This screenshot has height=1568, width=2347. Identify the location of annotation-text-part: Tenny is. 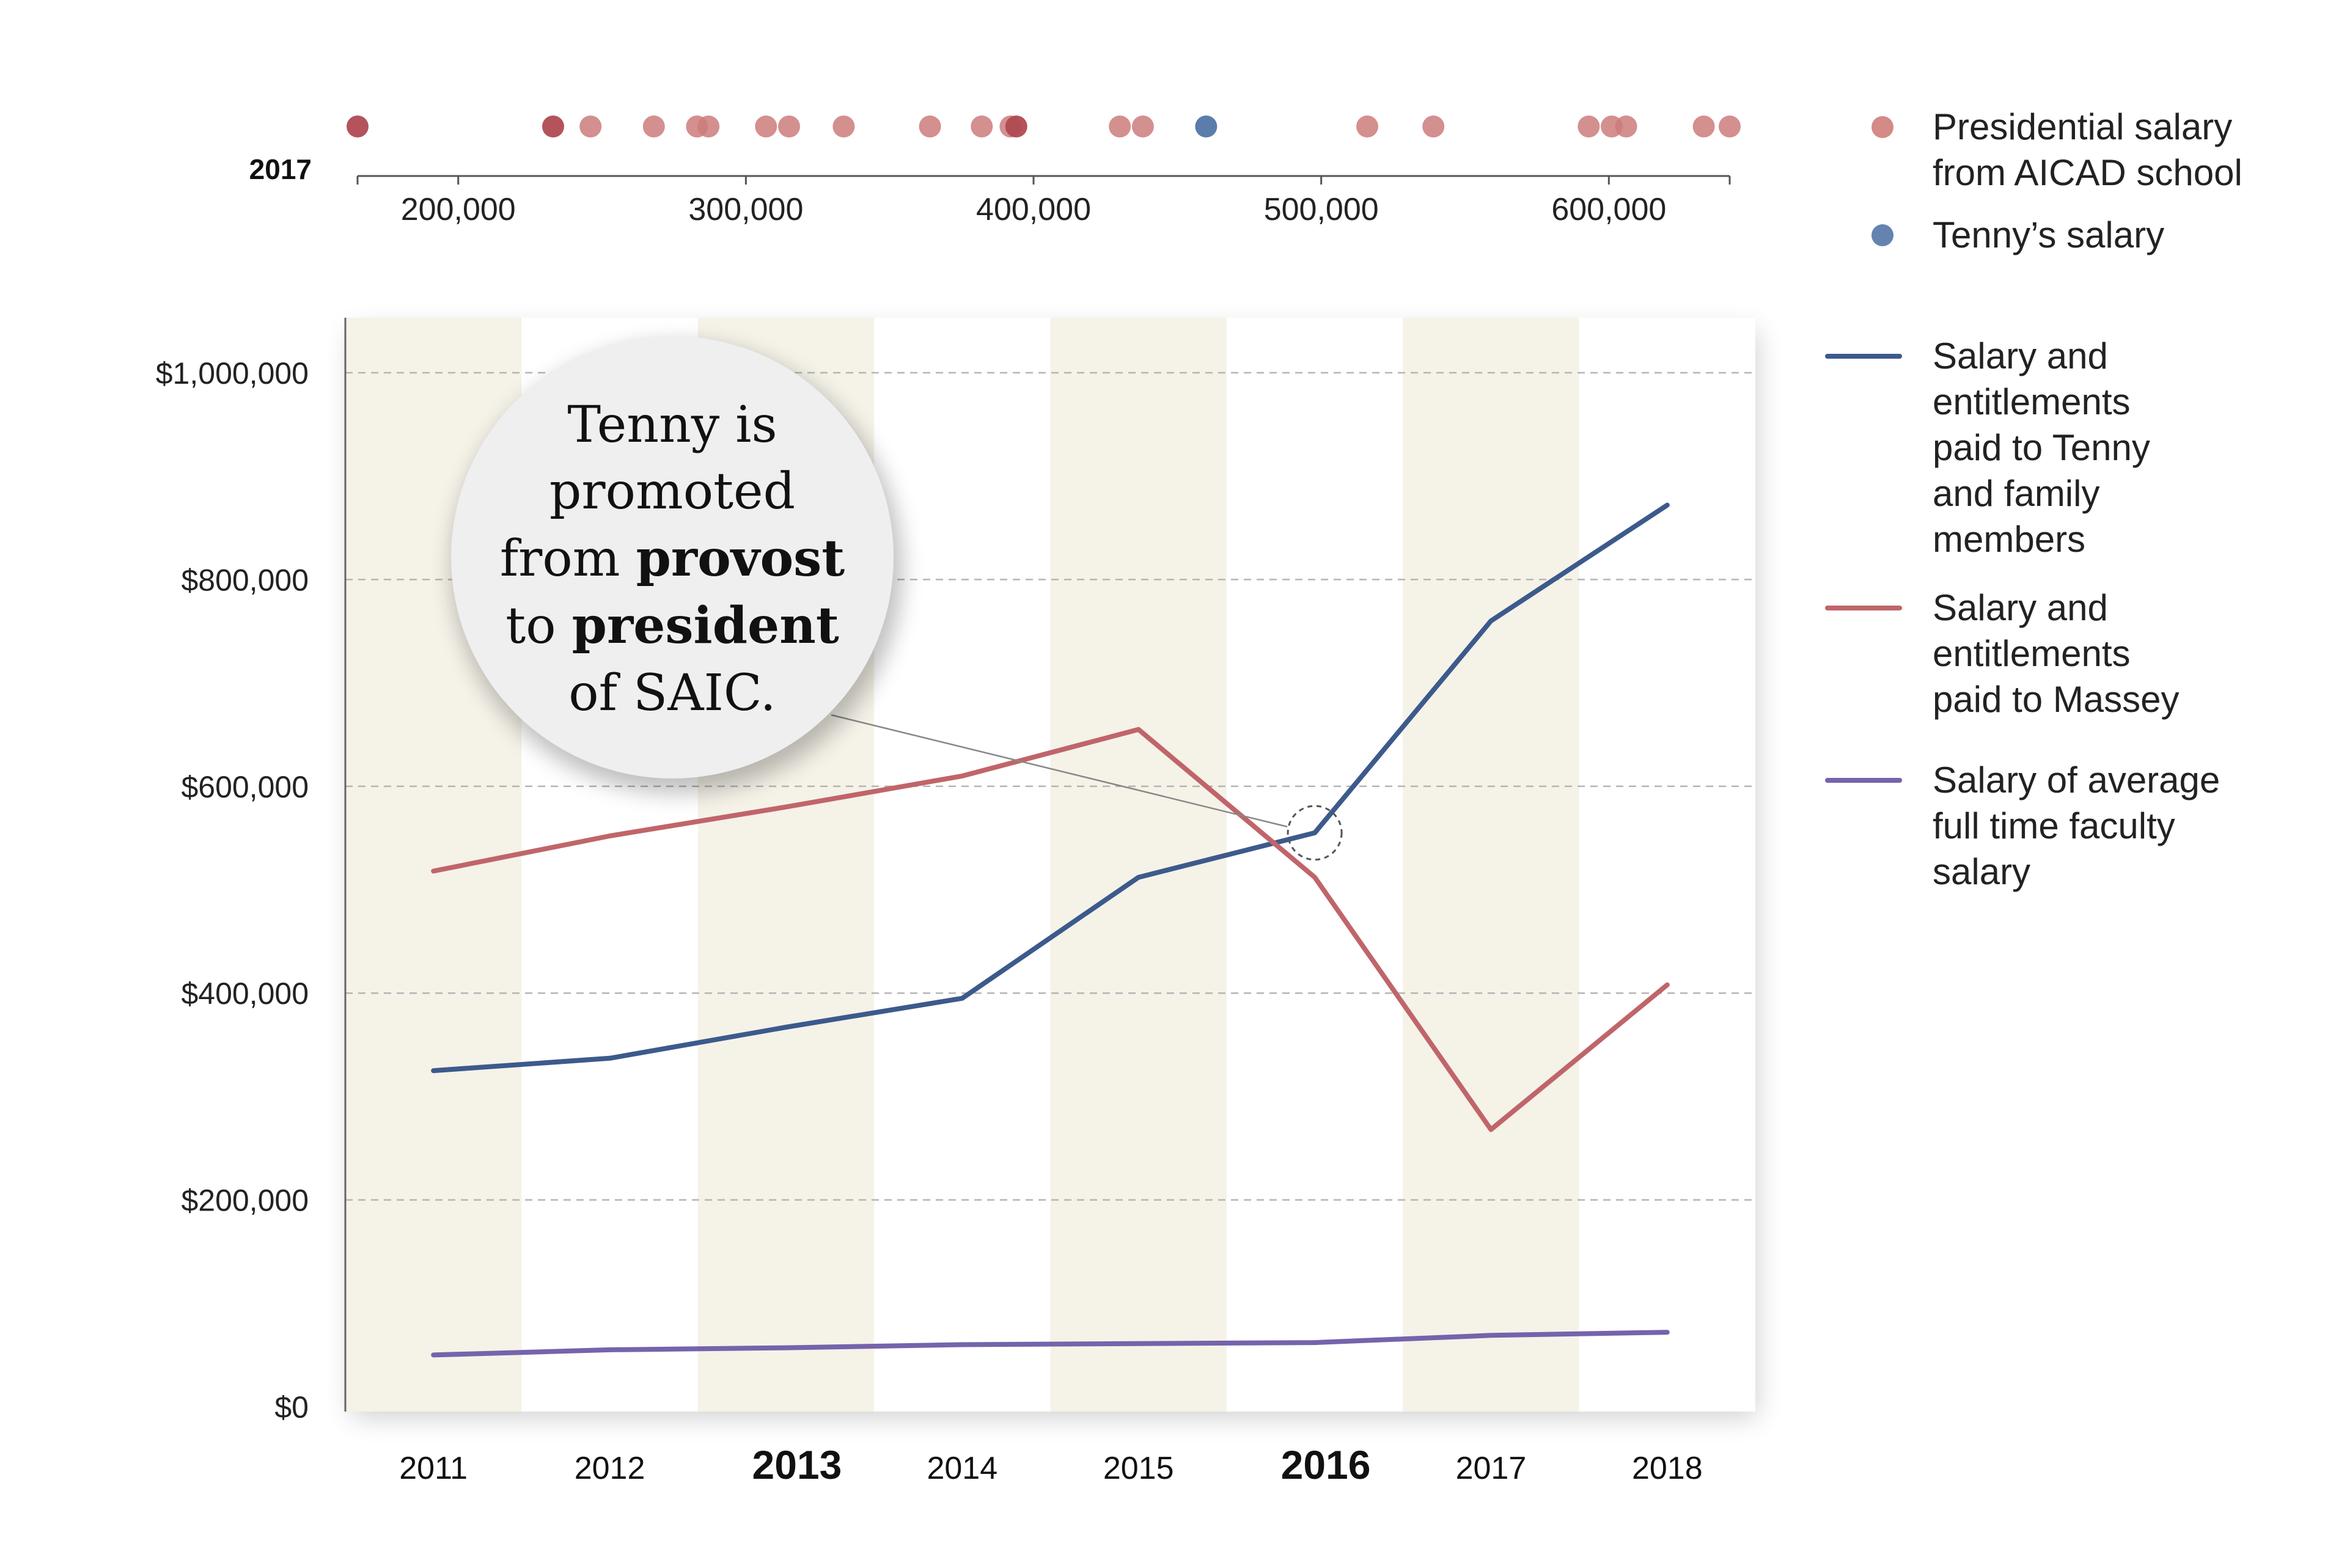
(672, 425).